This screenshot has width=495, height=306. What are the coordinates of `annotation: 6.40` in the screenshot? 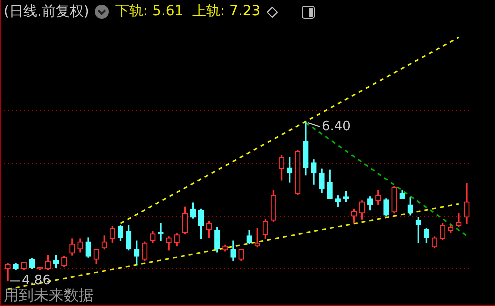 It's located at (336, 126).